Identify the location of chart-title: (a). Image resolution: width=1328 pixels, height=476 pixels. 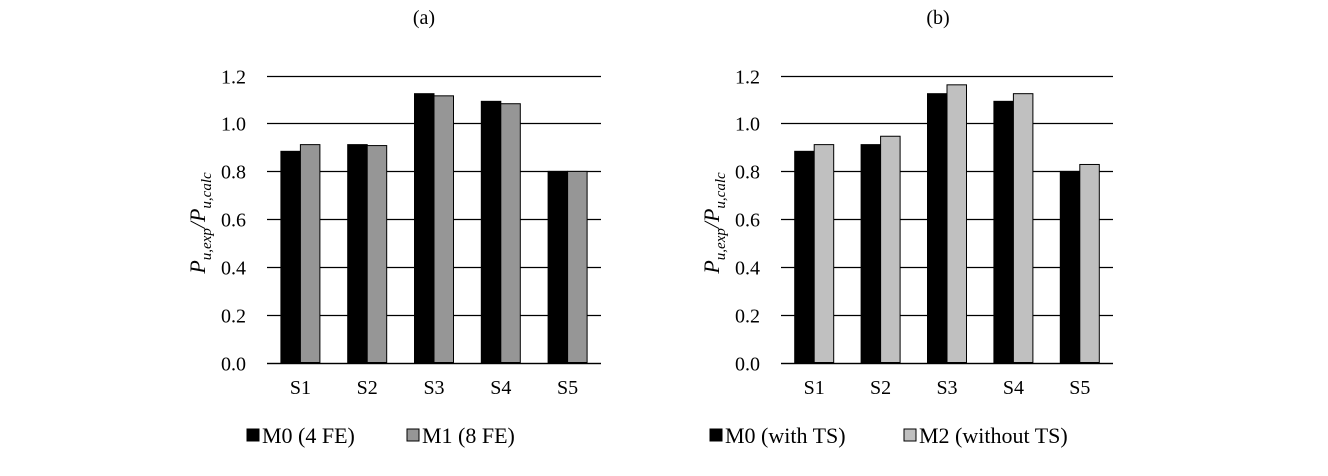
(424, 18).